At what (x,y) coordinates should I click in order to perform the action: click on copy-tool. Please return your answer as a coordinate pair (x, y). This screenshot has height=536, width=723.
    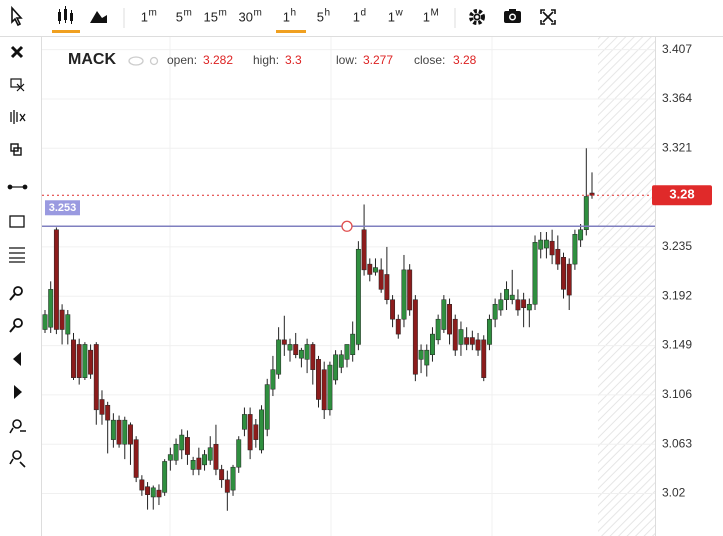
    Looking at the image, I should click on (16, 149).